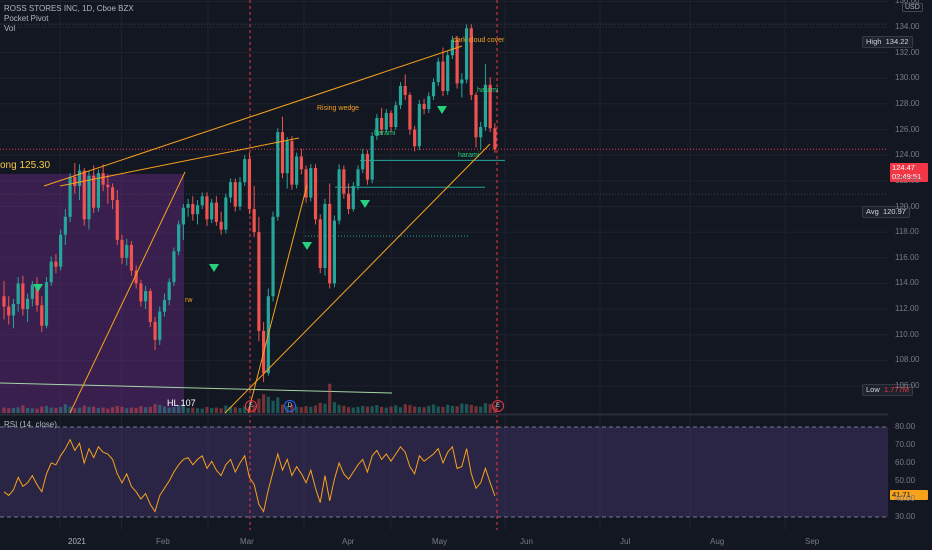 The height and width of the screenshot is (550, 932). I want to click on rsi-axis-tick: 40.00, so click(905, 498).